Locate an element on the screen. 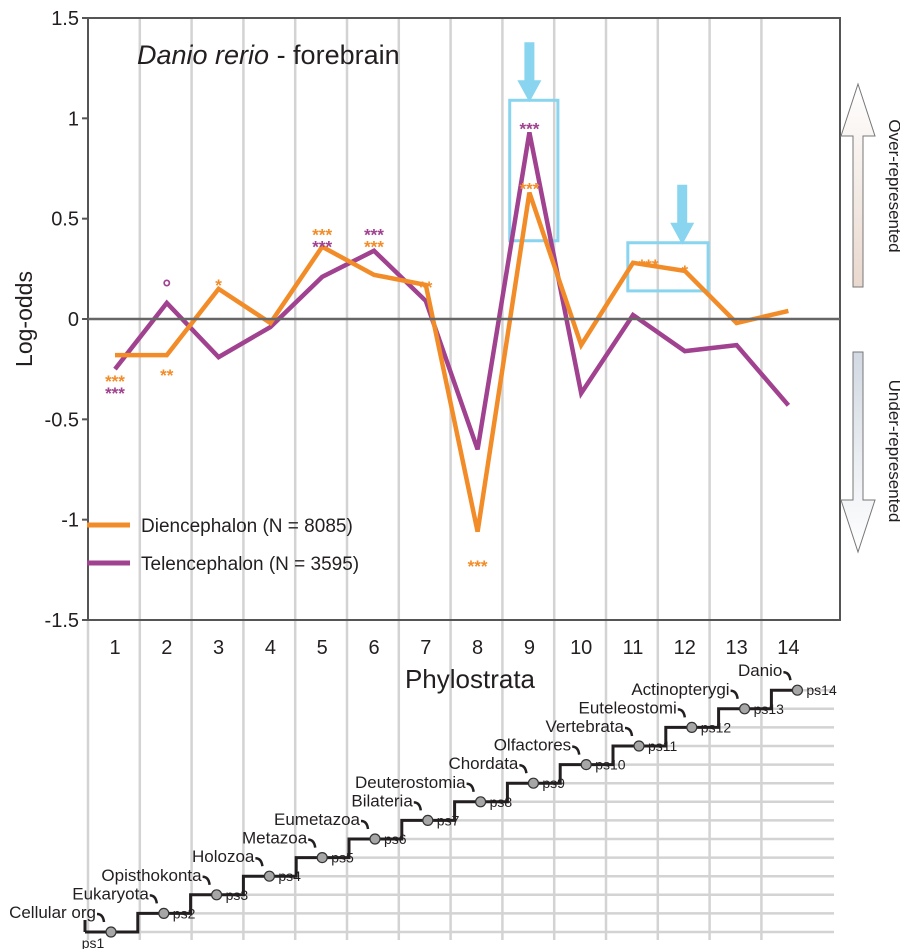 The image size is (900, 949). y-tick-label: 0 is located at coordinates (73, 320).